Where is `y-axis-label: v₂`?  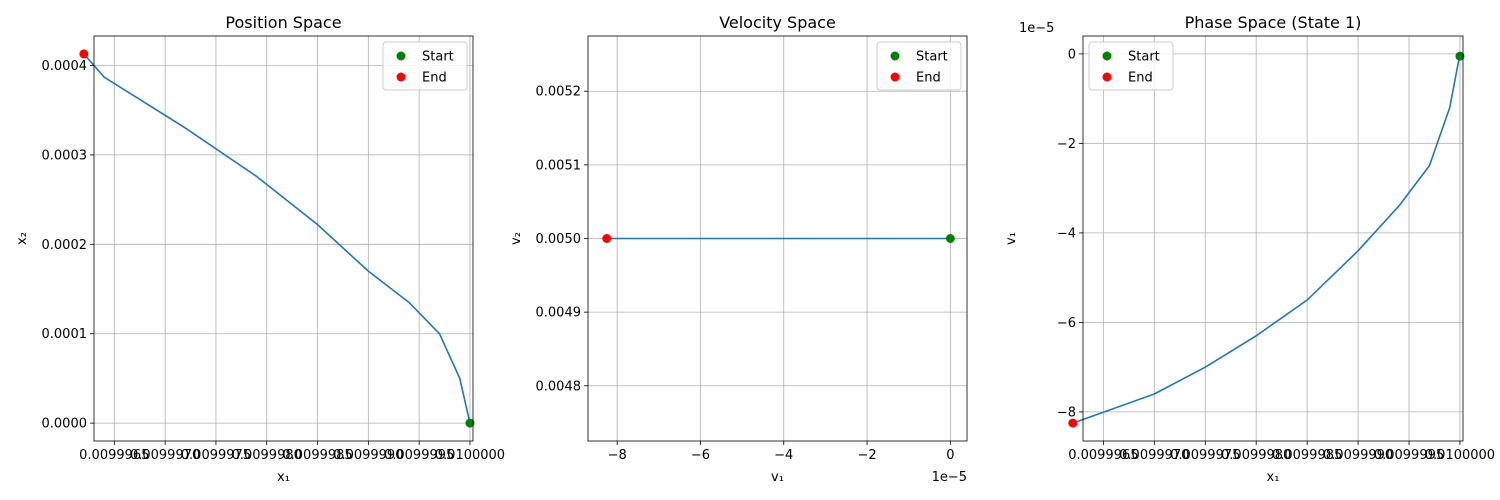 y-axis-label: v₂ is located at coordinates (516, 238).